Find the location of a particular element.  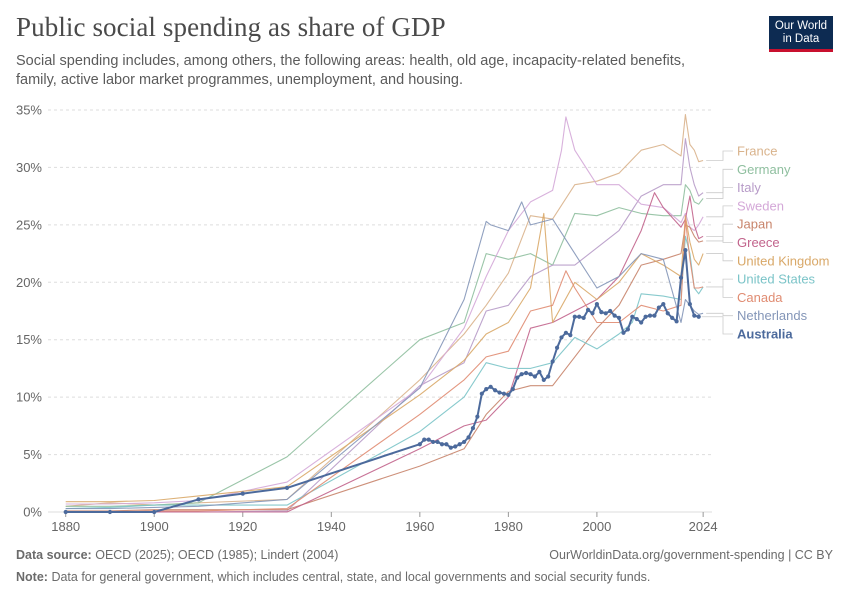

legend-label-canada: Canada is located at coordinates (760, 297).